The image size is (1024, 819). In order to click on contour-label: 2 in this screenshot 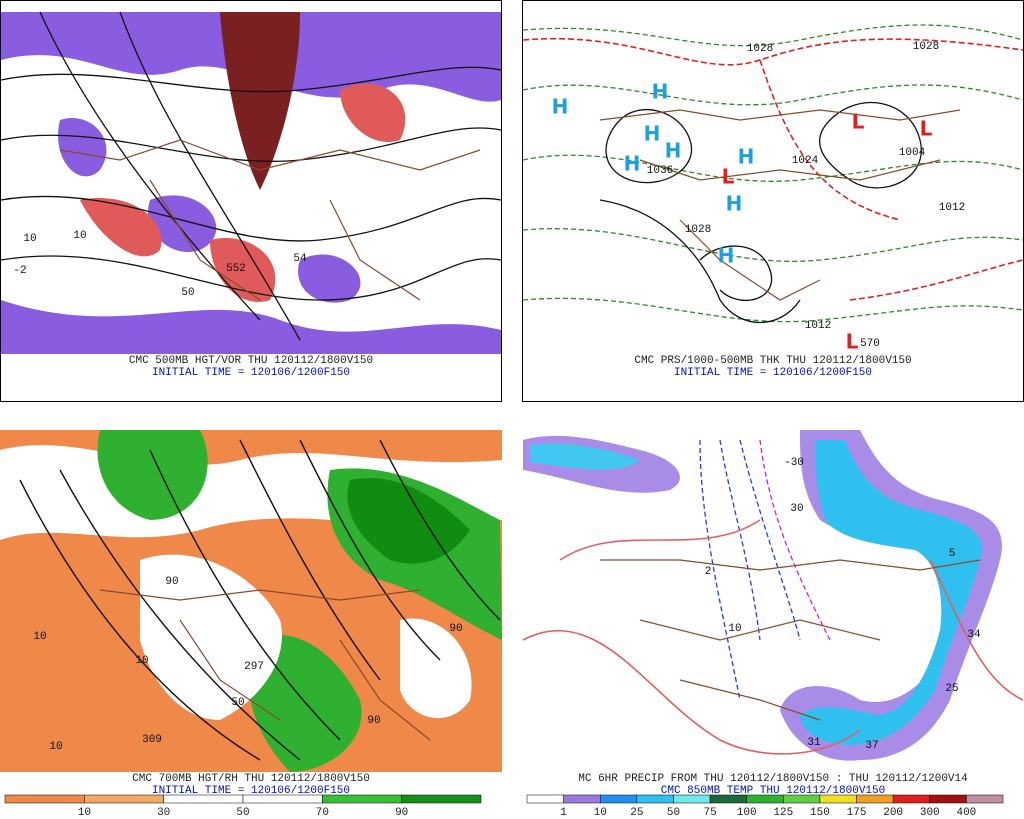, I will do `click(708, 572)`.